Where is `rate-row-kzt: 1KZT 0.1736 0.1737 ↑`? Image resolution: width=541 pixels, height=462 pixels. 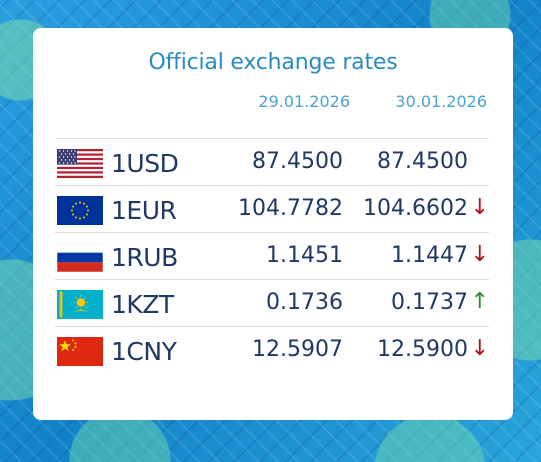 rate-row-kzt: 1KZT 0.1736 0.1737 ↑ is located at coordinates (272, 302).